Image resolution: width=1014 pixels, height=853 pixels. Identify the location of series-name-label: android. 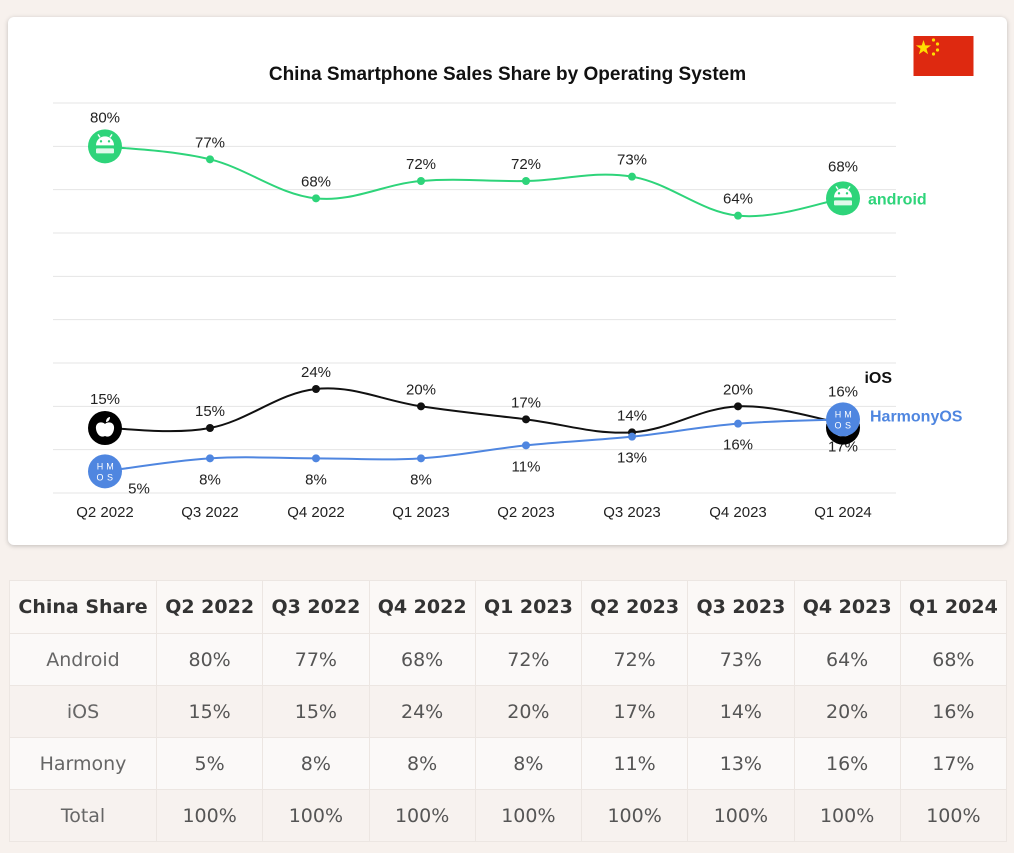
(897, 199).